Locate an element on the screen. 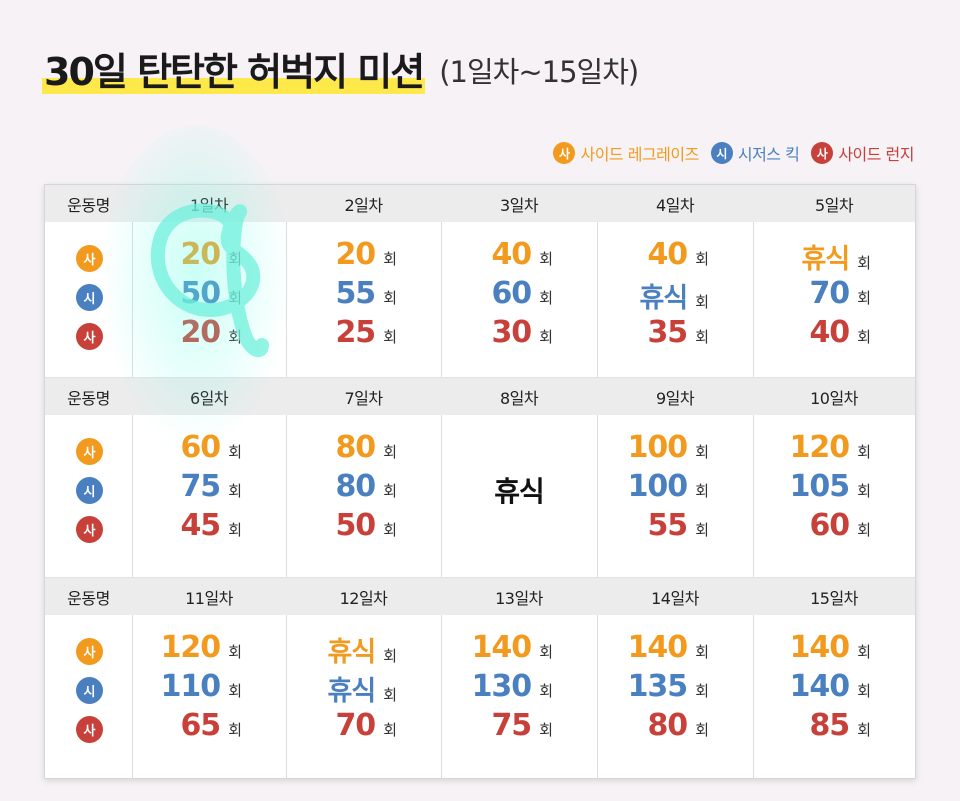 This screenshot has height=801, width=960. rep-value: 85 is located at coordinates (829, 725).